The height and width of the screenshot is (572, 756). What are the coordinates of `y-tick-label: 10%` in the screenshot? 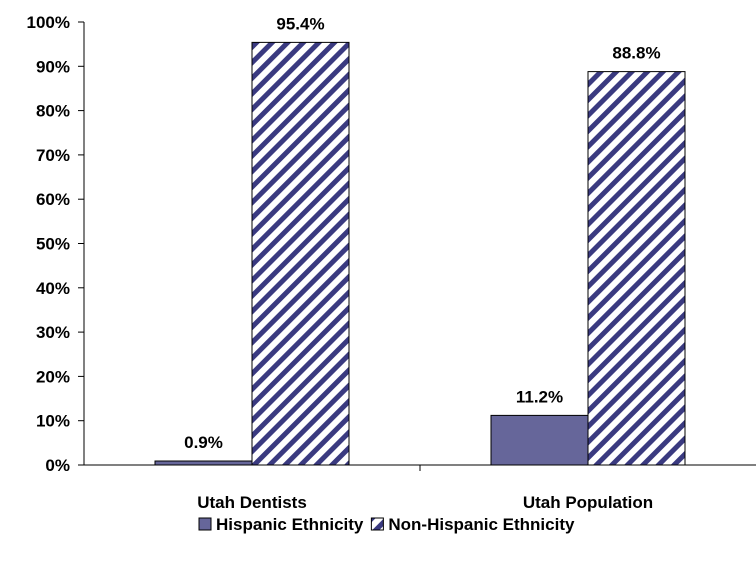 It's located at (53, 421).